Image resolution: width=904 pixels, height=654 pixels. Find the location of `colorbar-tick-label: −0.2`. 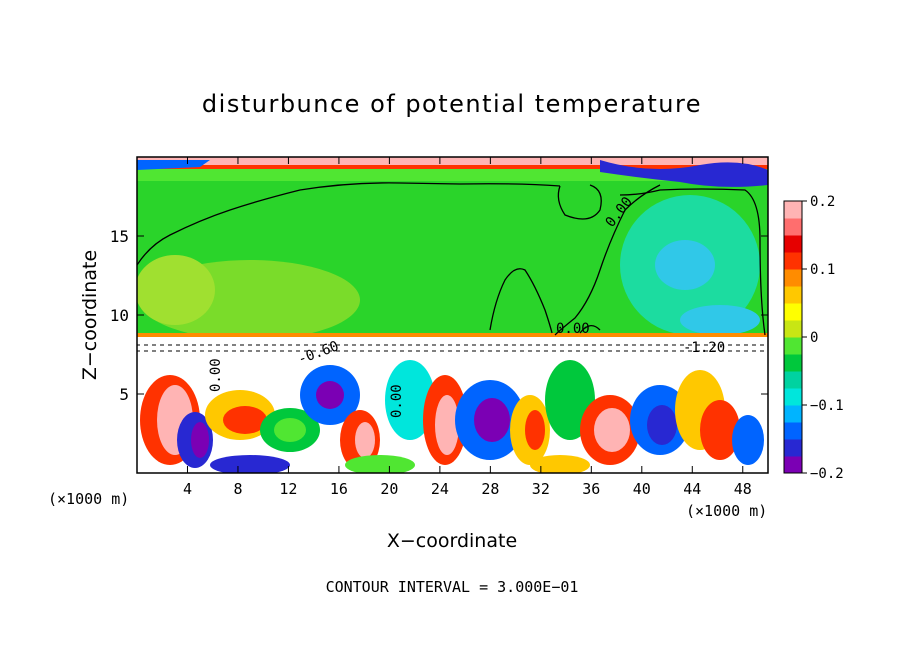

colorbar-tick-label: −0.2 is located at coordinates (827, 474).